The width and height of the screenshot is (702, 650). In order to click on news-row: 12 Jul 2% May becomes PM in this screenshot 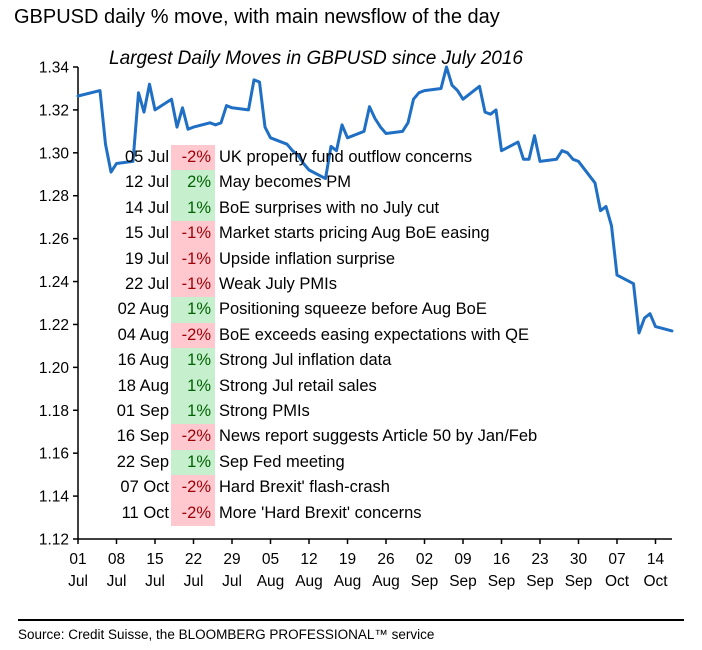, I will do `click(313, 183)`.